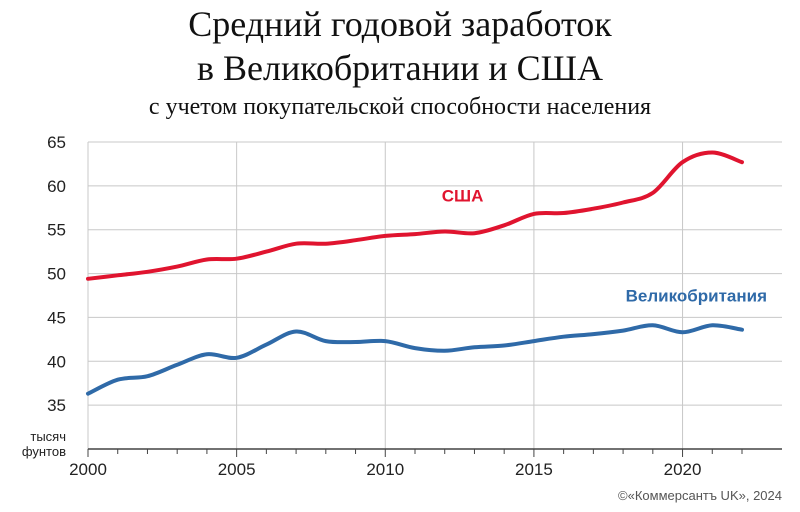  Describe the element at coordinates (56, 361) in the screenshot. I see `y-tick-label-40: 40` at that location.